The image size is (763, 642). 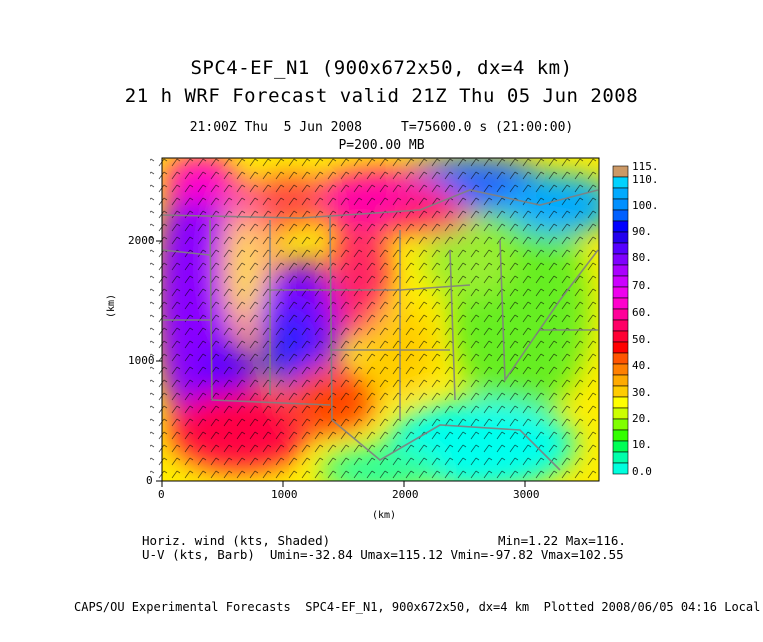 I want to click on y-tick-label: 0, so click(x=149, y=480).